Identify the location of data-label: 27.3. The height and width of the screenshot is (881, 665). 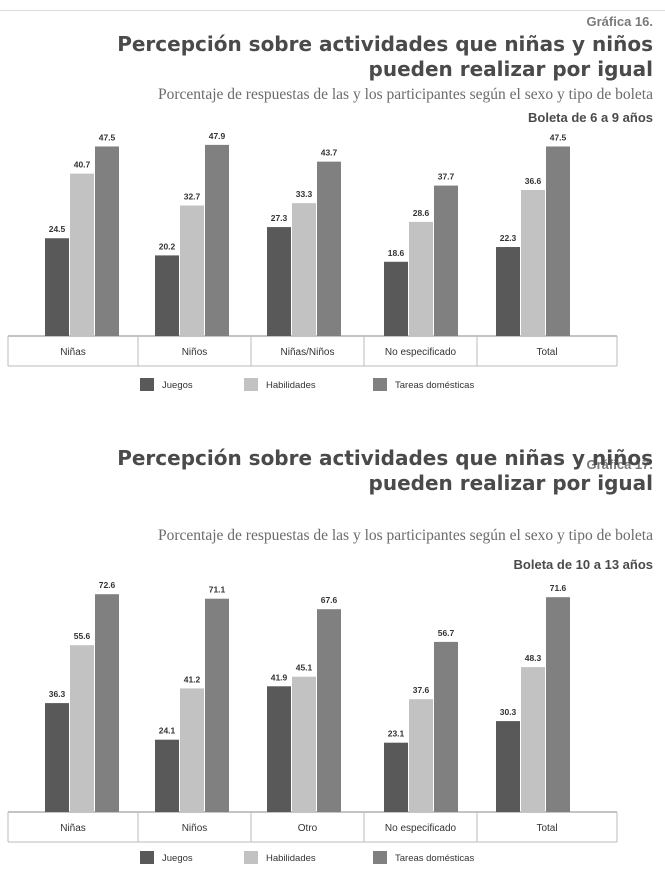
(279, 218).